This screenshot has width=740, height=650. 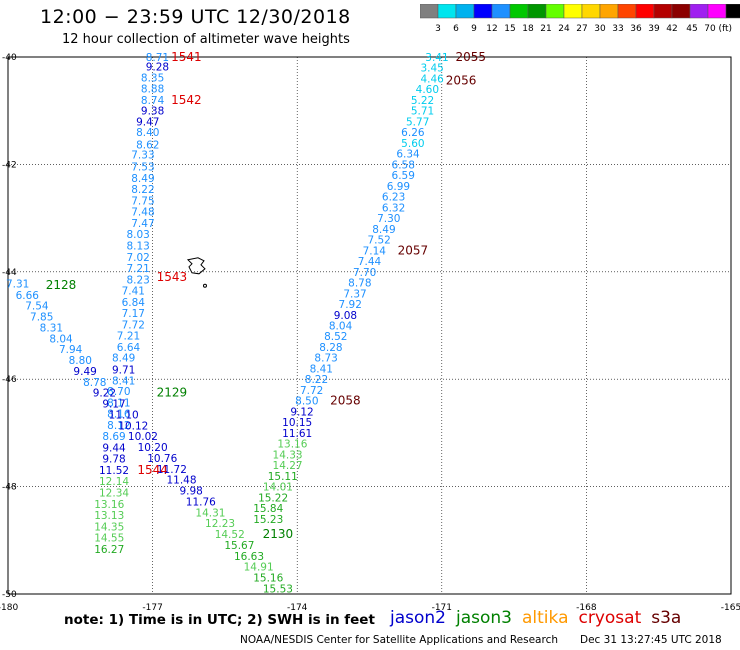 What do you see at coordinates (491, 29) in the screenshot?
I see `colorbar-tick-label: 12` at bounding box center [491, 29].